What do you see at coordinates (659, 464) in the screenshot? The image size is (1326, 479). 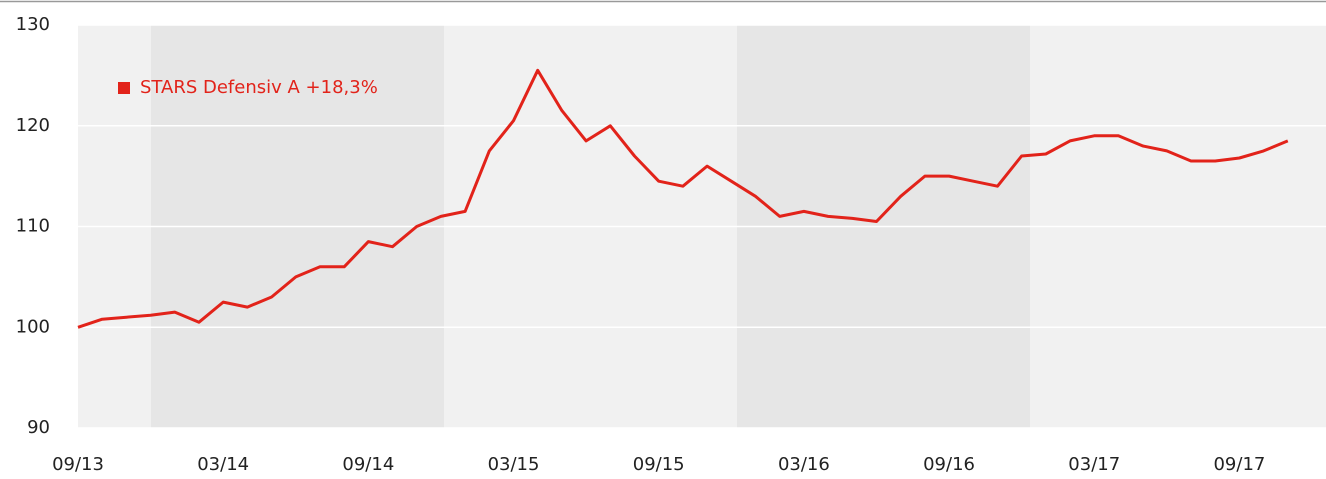 I see `x-tick-label: 09/15` at bounding box center [659, 464].